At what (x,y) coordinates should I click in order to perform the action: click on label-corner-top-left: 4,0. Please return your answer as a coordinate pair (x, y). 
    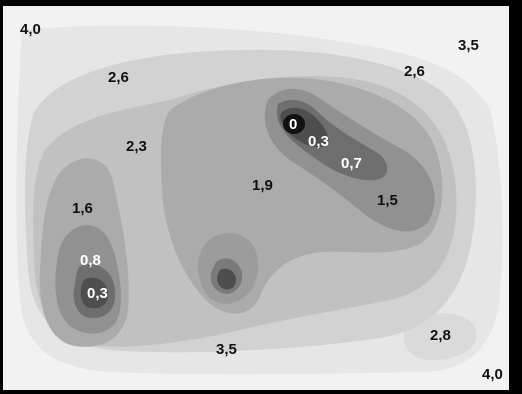
    Looking at the image, I should click on (30, 29).